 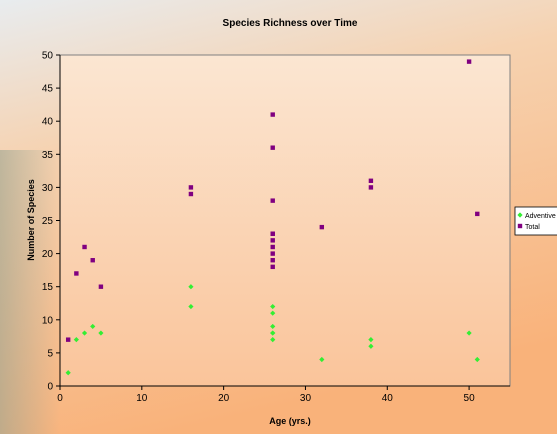 I want to click on legend-label: Adventive, so click(x=540, y=216).